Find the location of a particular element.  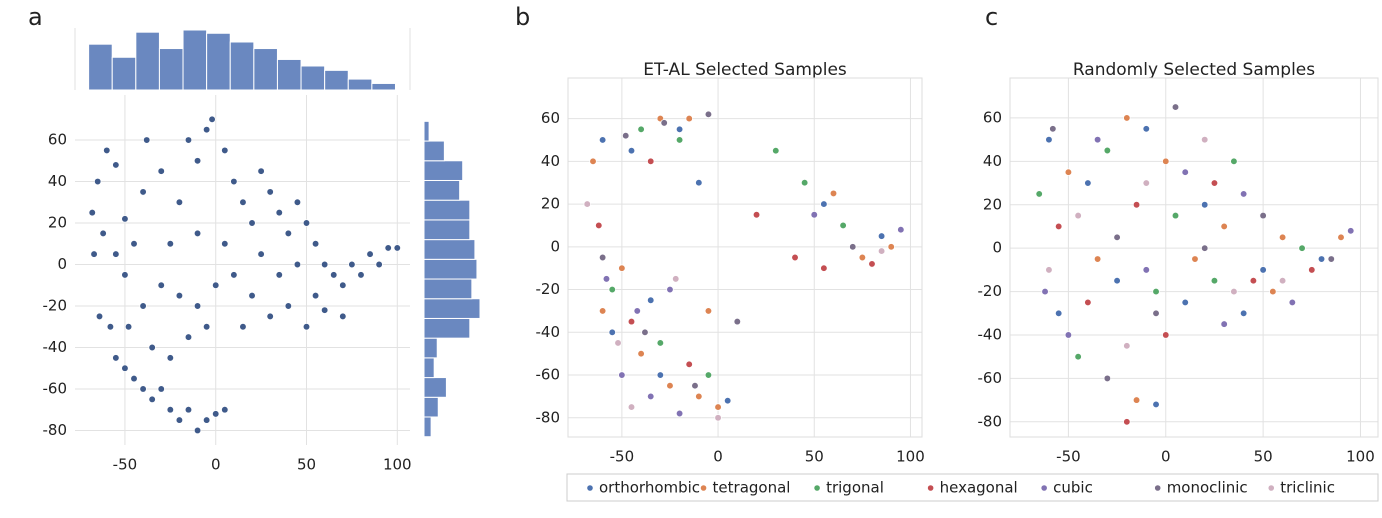

legend-label: triclinic is located at coordinates (1307, 488).